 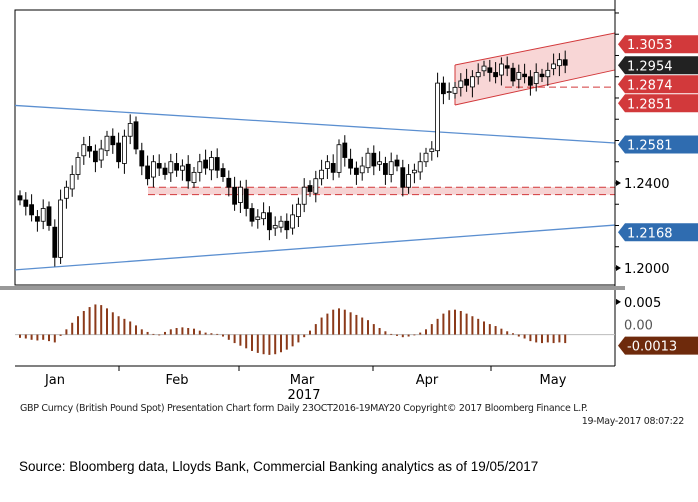 What do you see at coordinates (535, 87) in the screenshot?
I see `channel-lower-line` at bounding box center [535, 87].